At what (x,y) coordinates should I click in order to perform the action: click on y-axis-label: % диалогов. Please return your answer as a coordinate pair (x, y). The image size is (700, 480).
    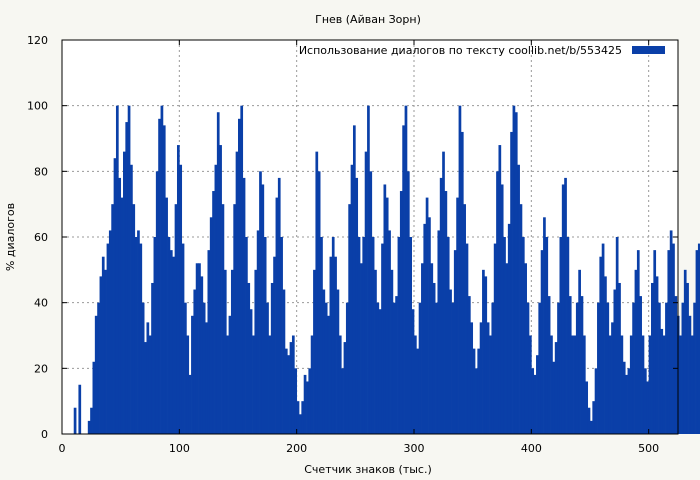
    Looking at the image, I should click on (10, 237).